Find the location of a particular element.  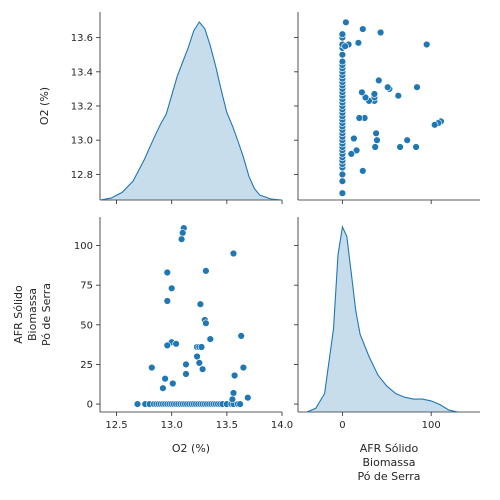

afr-xtick-label: 0 is located at coordinates (342, 425).